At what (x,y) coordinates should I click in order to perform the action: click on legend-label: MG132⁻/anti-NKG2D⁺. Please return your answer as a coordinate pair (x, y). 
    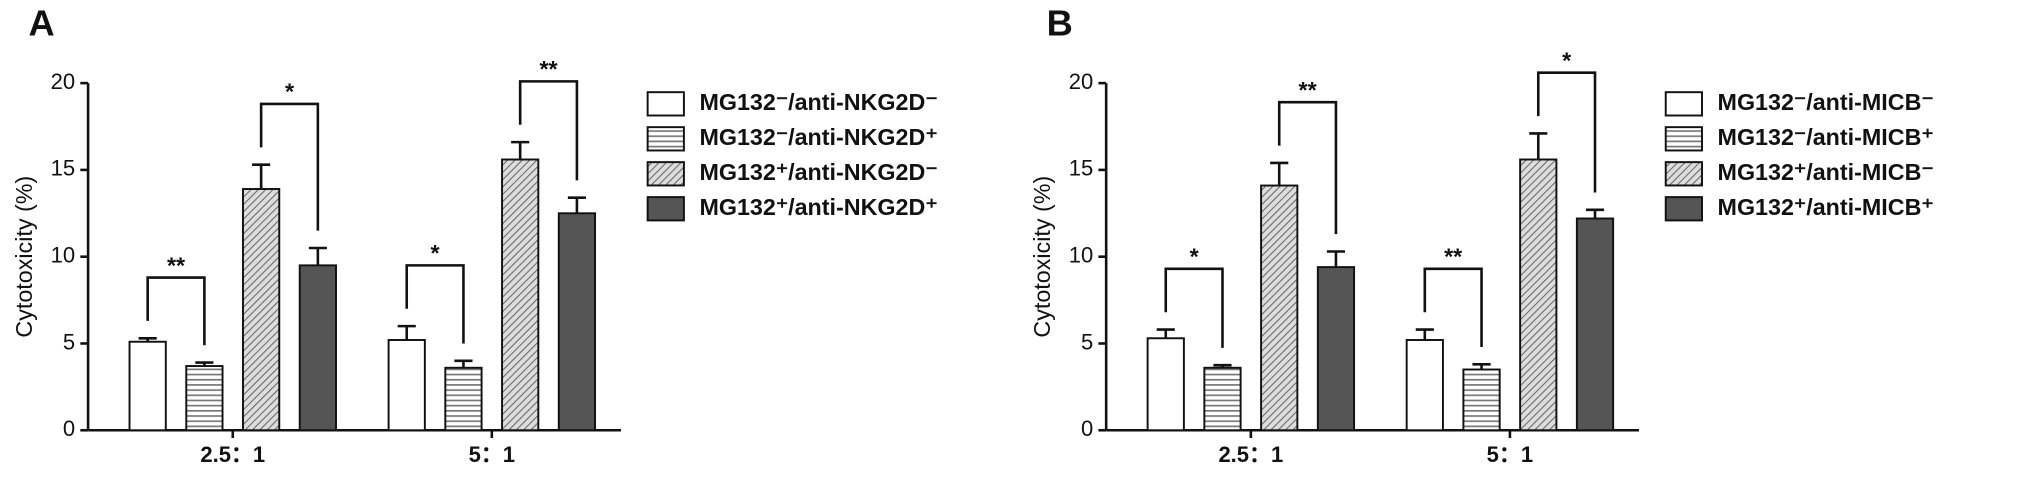
    Looking at the image, I should click on (818, 137).